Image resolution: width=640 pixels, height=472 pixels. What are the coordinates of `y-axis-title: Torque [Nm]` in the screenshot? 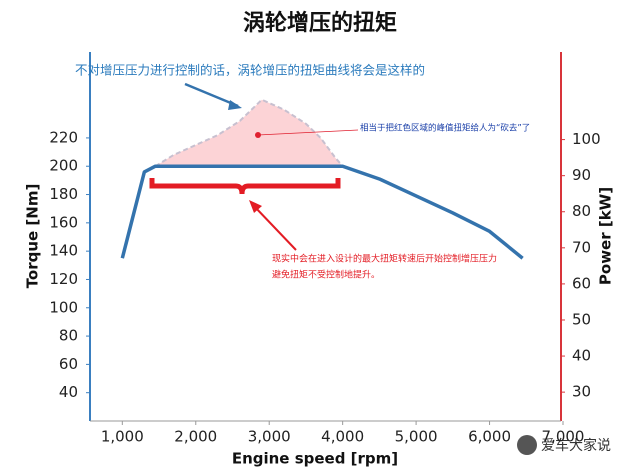 It's located at (33, 236).